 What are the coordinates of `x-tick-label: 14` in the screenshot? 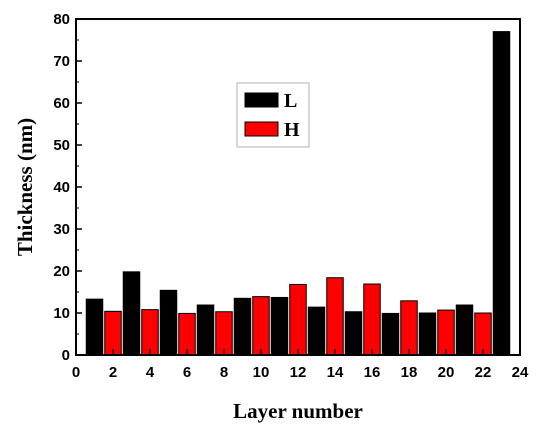 It's located at (335, 372).